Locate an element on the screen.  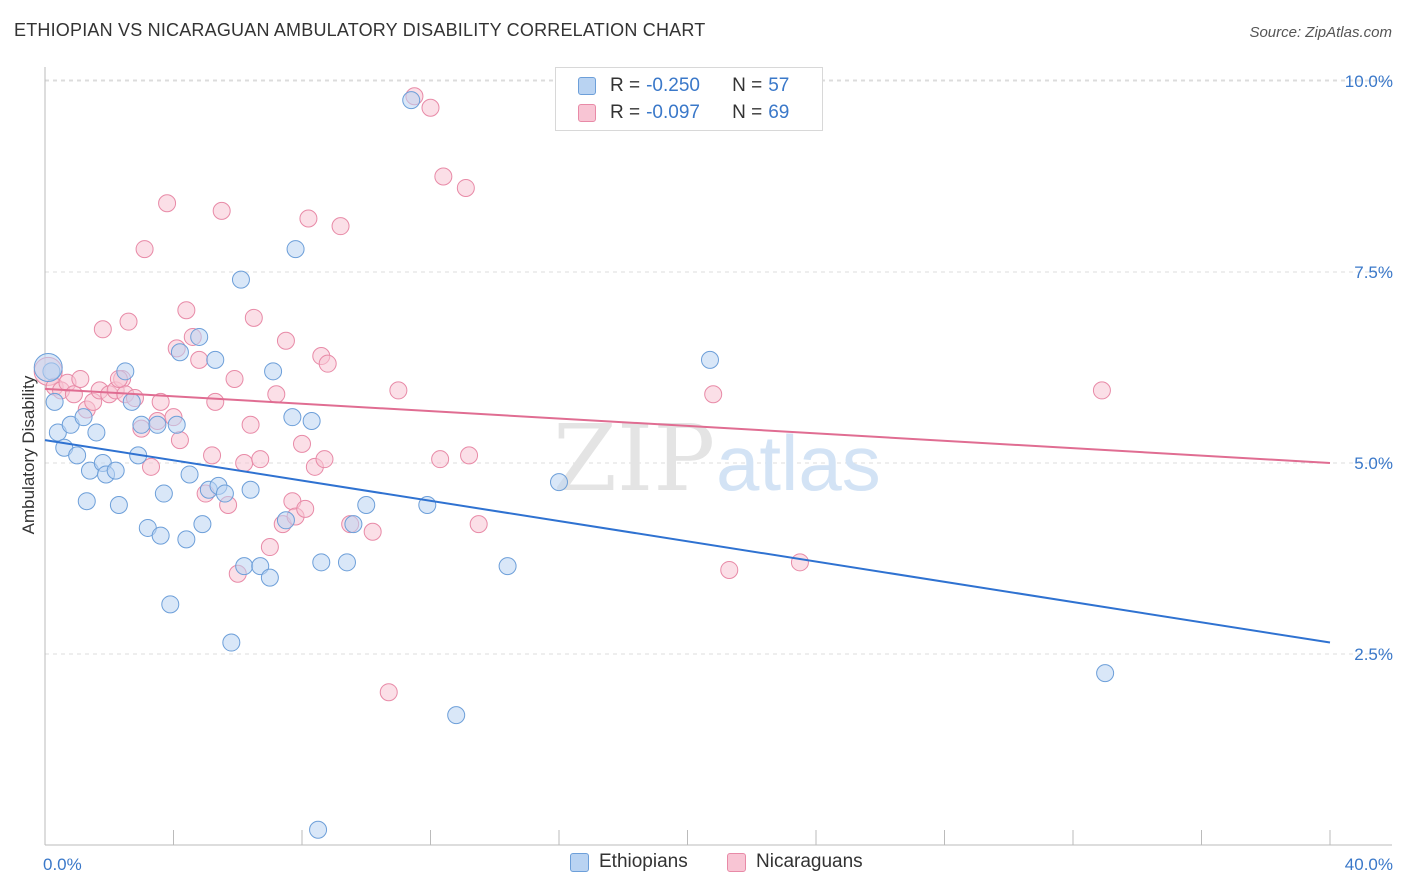
y-tick-label: 10.0% is located at coordinates (1369, 81).